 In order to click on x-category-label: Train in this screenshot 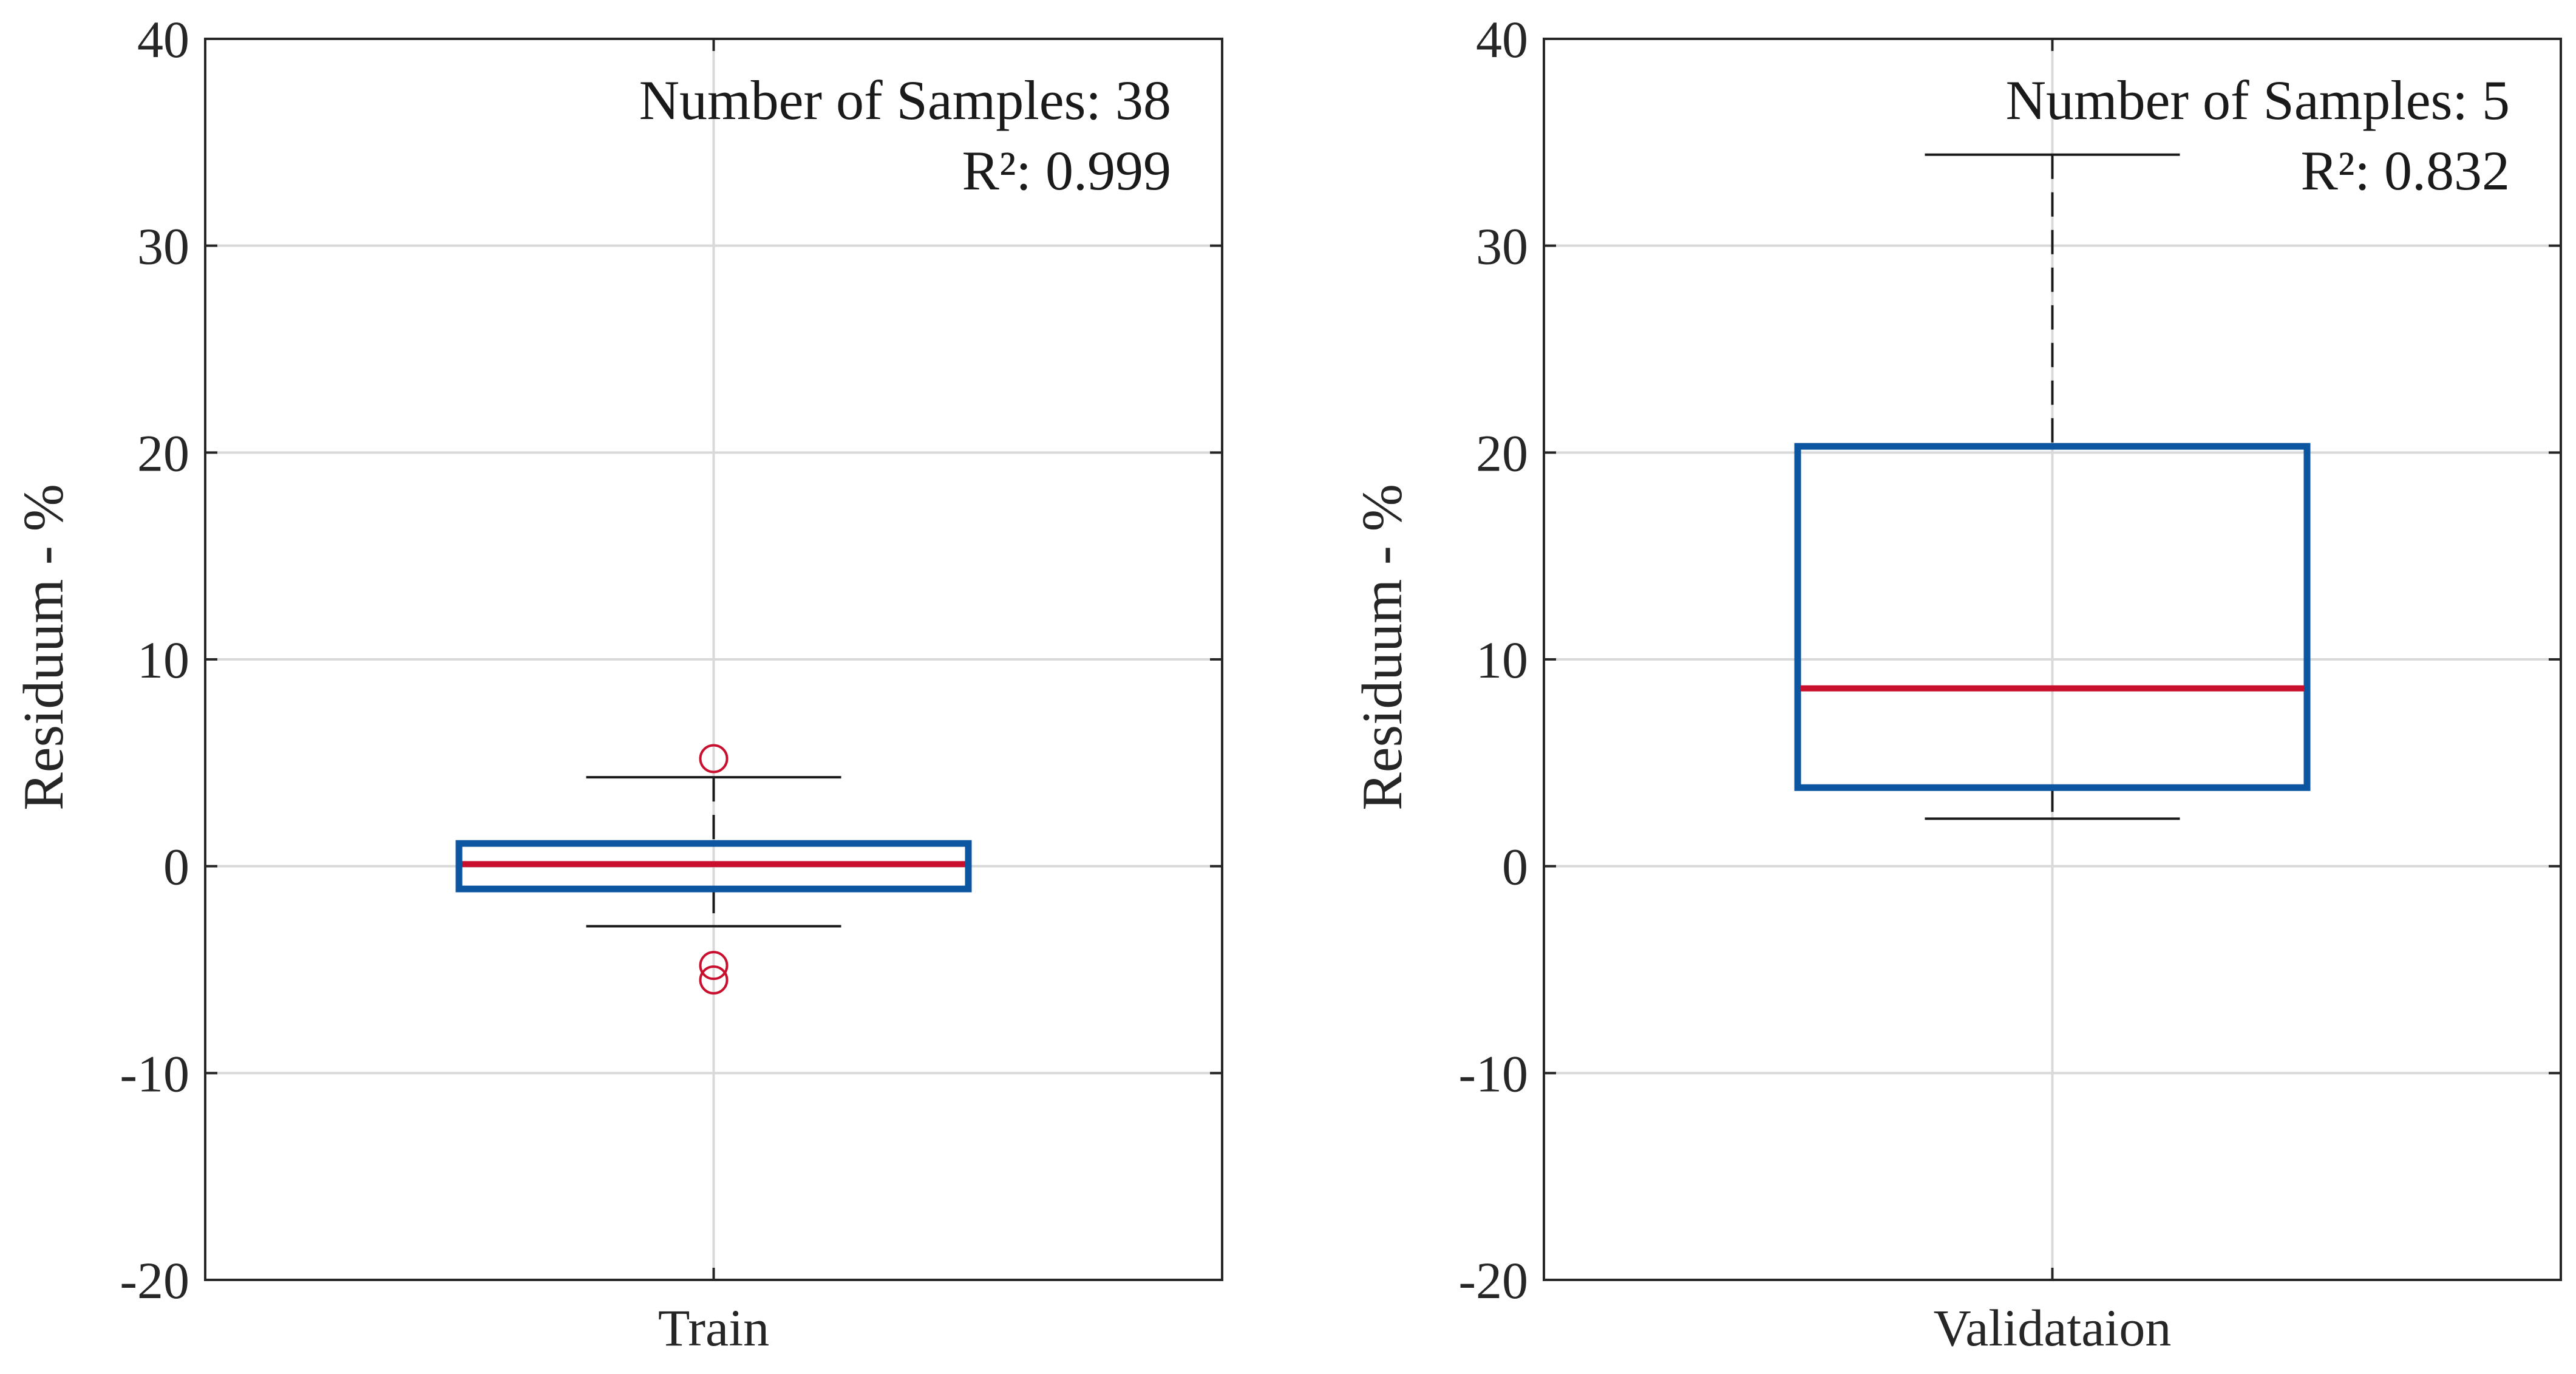, I will do `click(713, 1328)`.